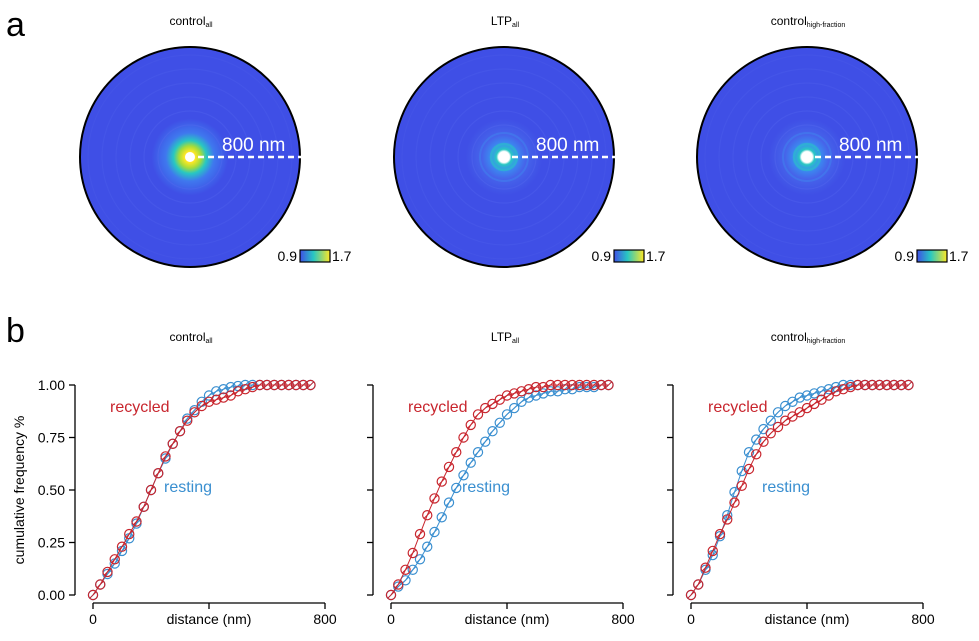 The height and width of the screenshot is (641, 979). What do you see at coordinates (832, 157) in the screenshot?
I see `heatmap-control-high-fraction: 800 nm 0.9 1.7` at bounding box center [832, 157].